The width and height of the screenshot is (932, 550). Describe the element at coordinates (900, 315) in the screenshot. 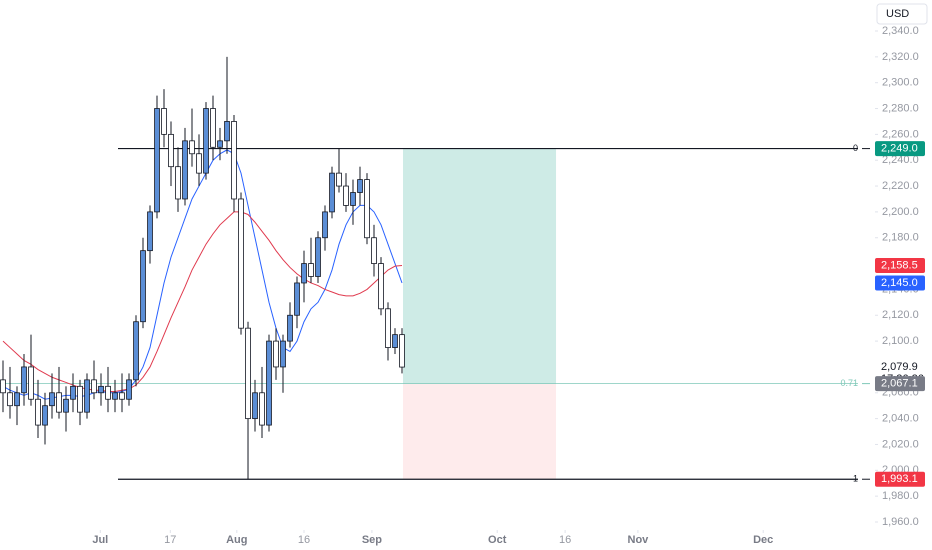

I see `y-tick-label: 2,120.0` at that location.